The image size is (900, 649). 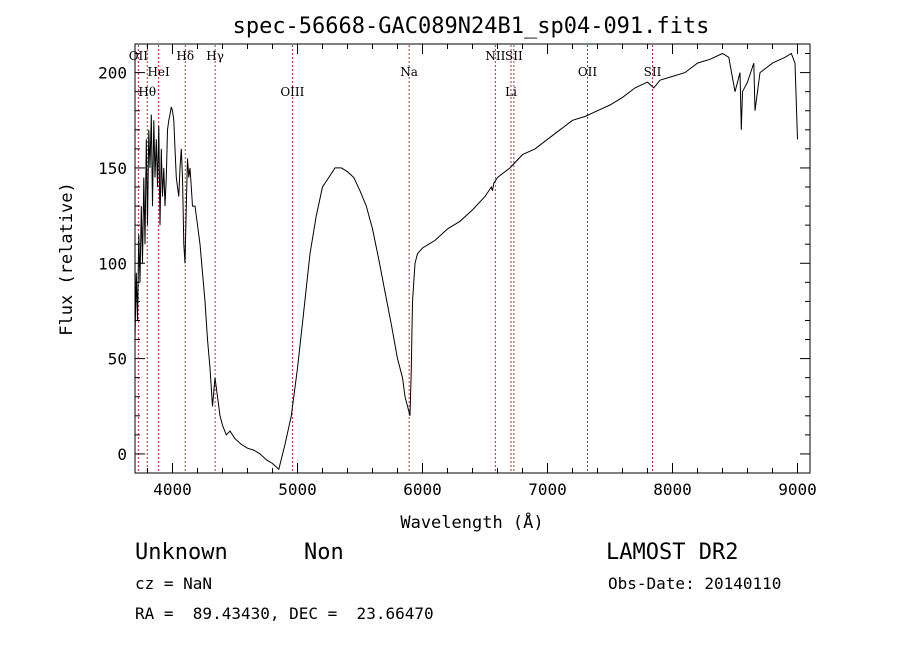 I want to click on observation-date: Obs-Date: 20140110, so click(x=694, y=583).